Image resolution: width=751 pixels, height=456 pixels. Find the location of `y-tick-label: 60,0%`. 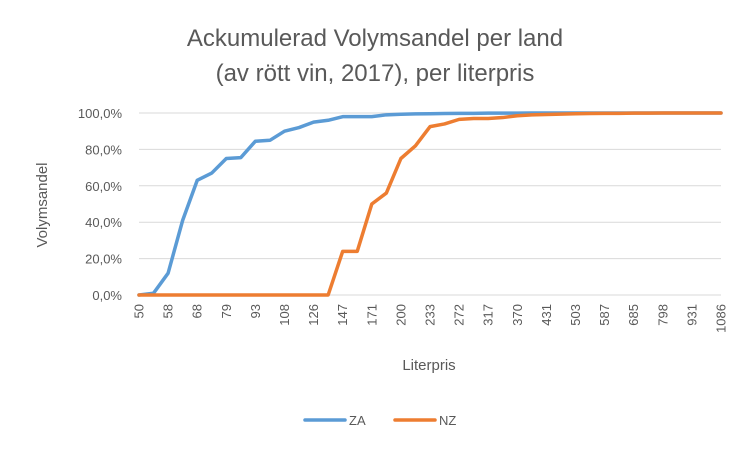

y-tick-label: 60,0% is located at coordinates (103, 186).